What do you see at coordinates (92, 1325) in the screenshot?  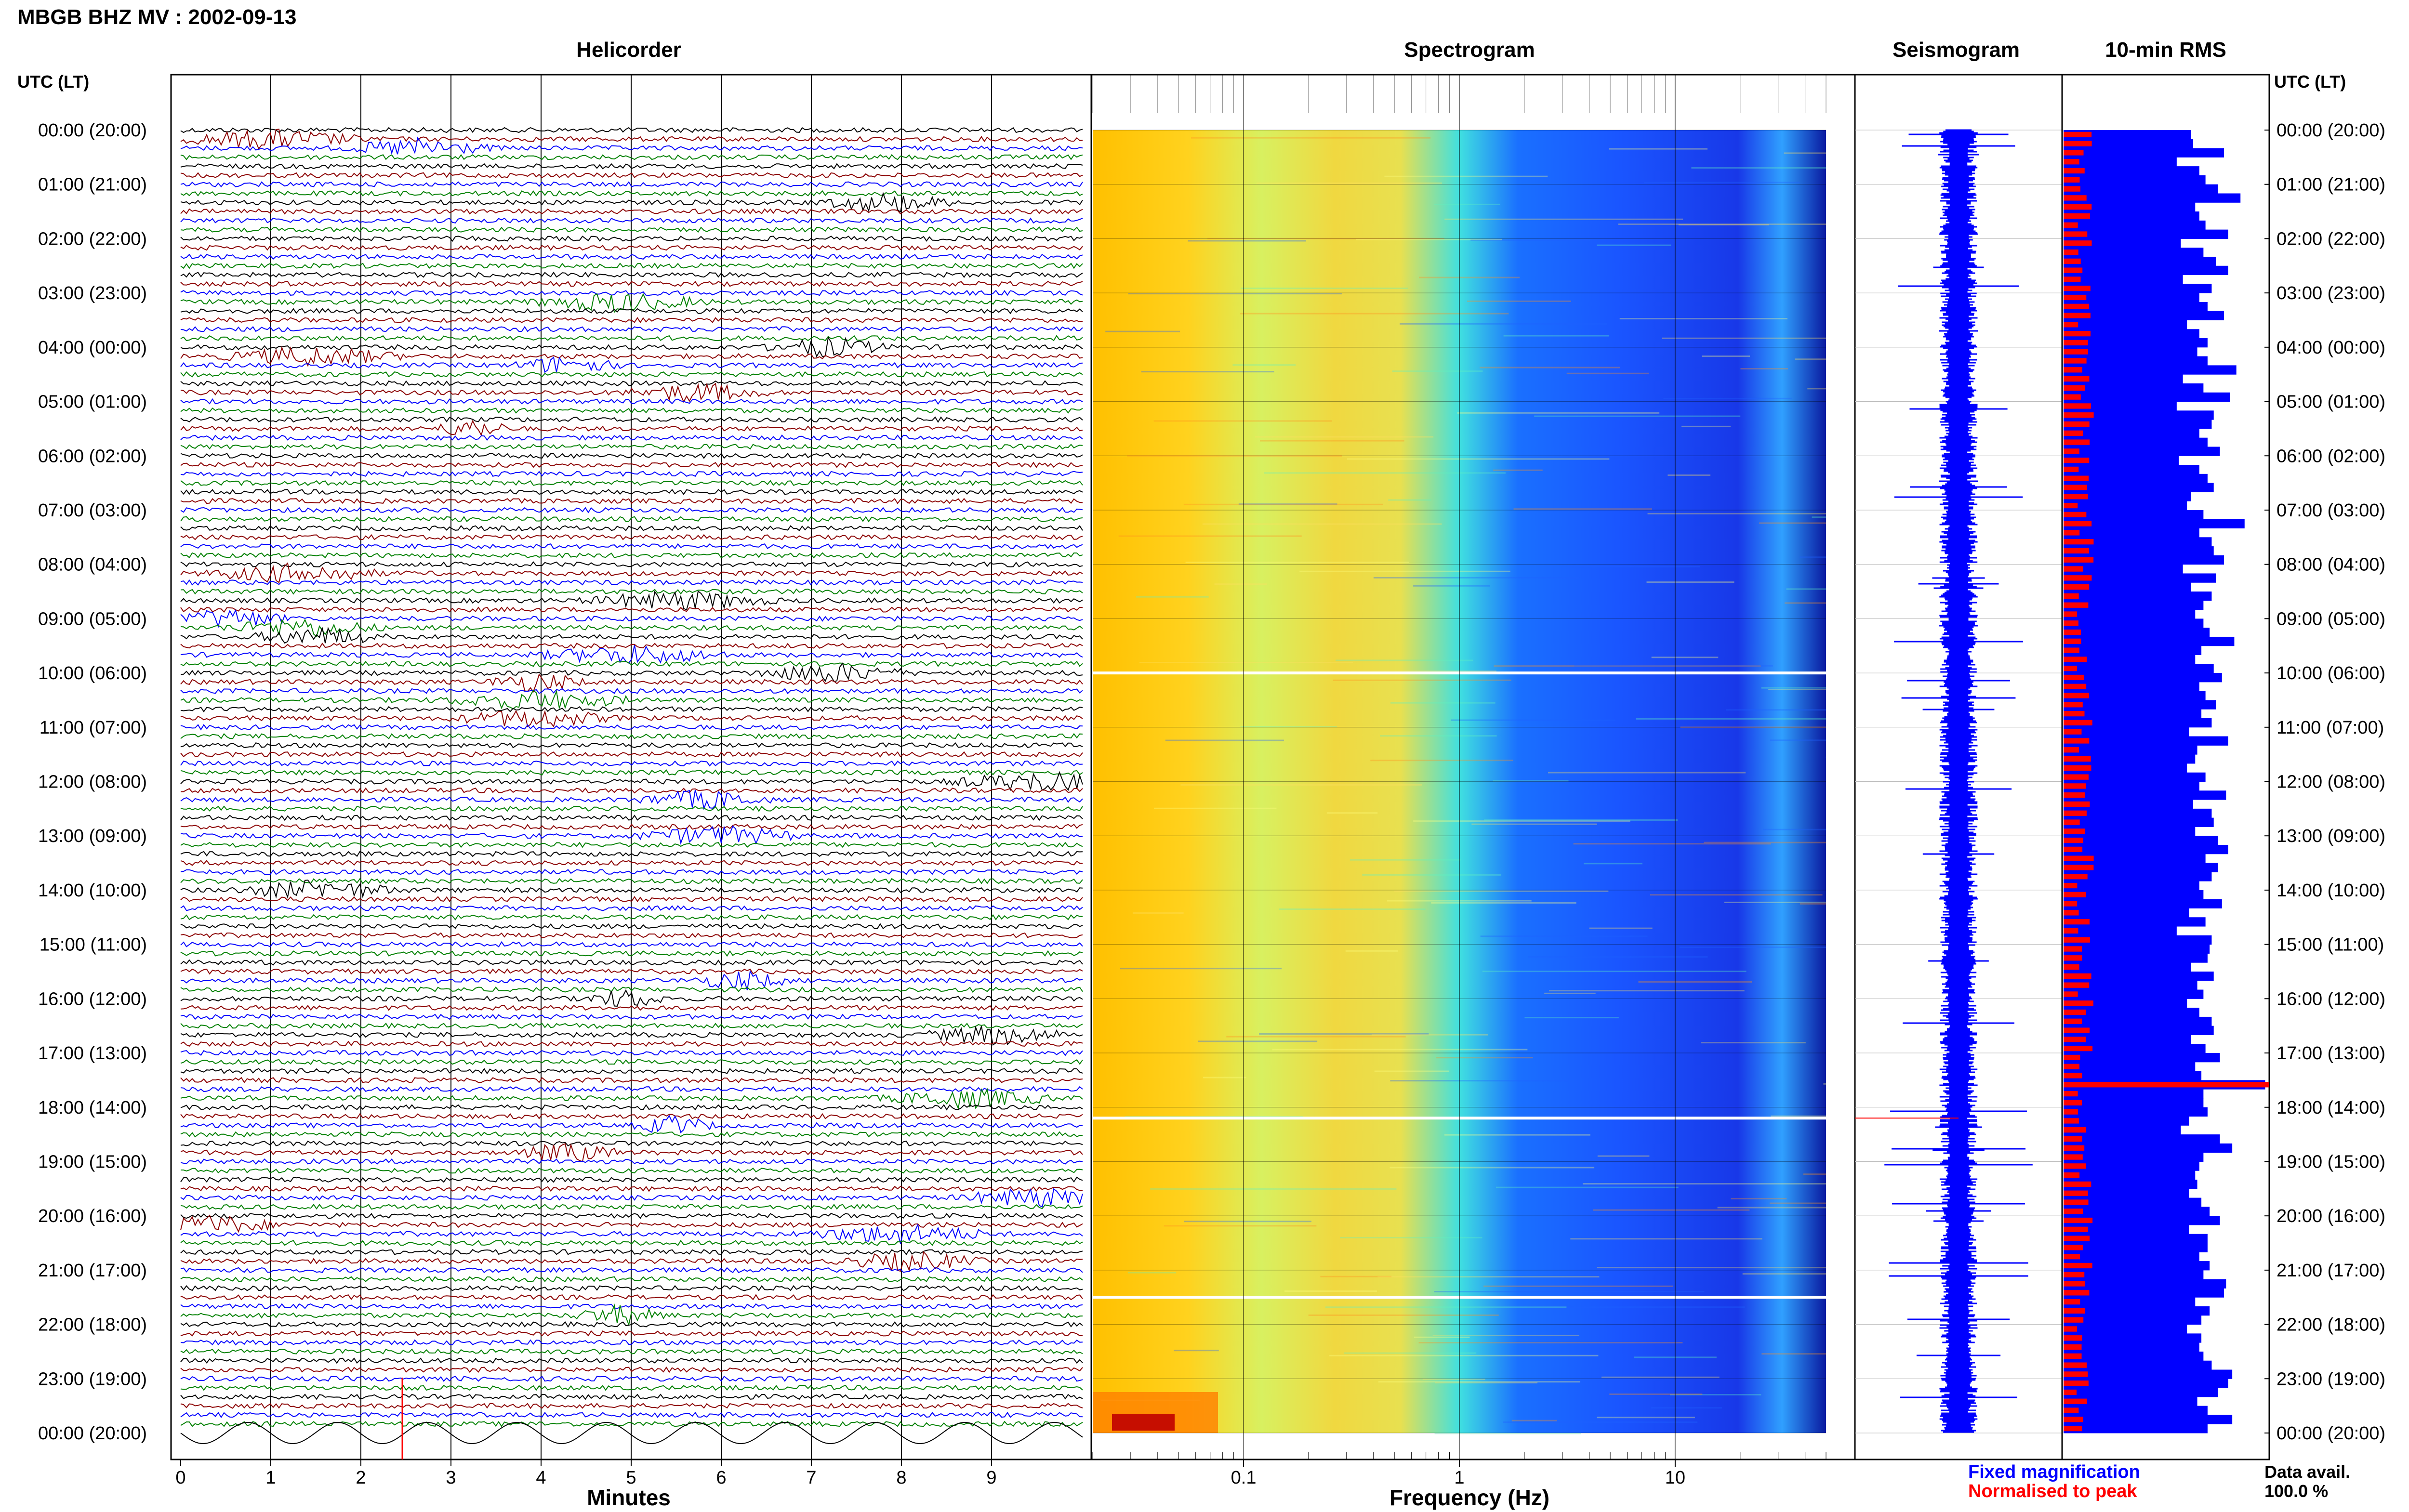 I see `hour-label: 22:00 (18:00)` at bounding box center [92, 1325].